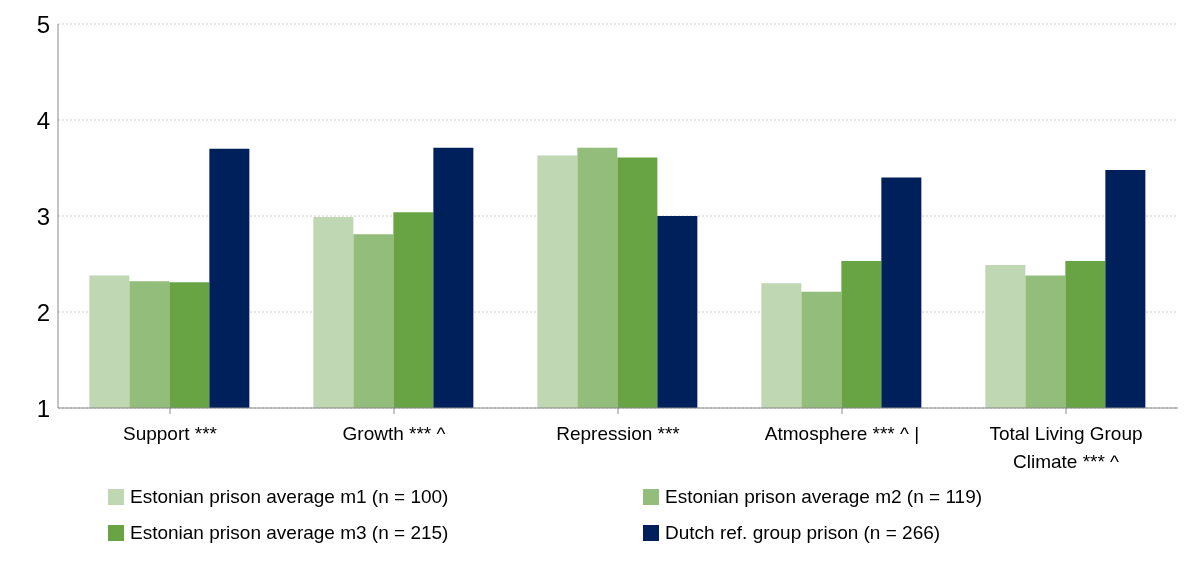  I want to click on x-tick-label: Repression ***, so click(618, 433).